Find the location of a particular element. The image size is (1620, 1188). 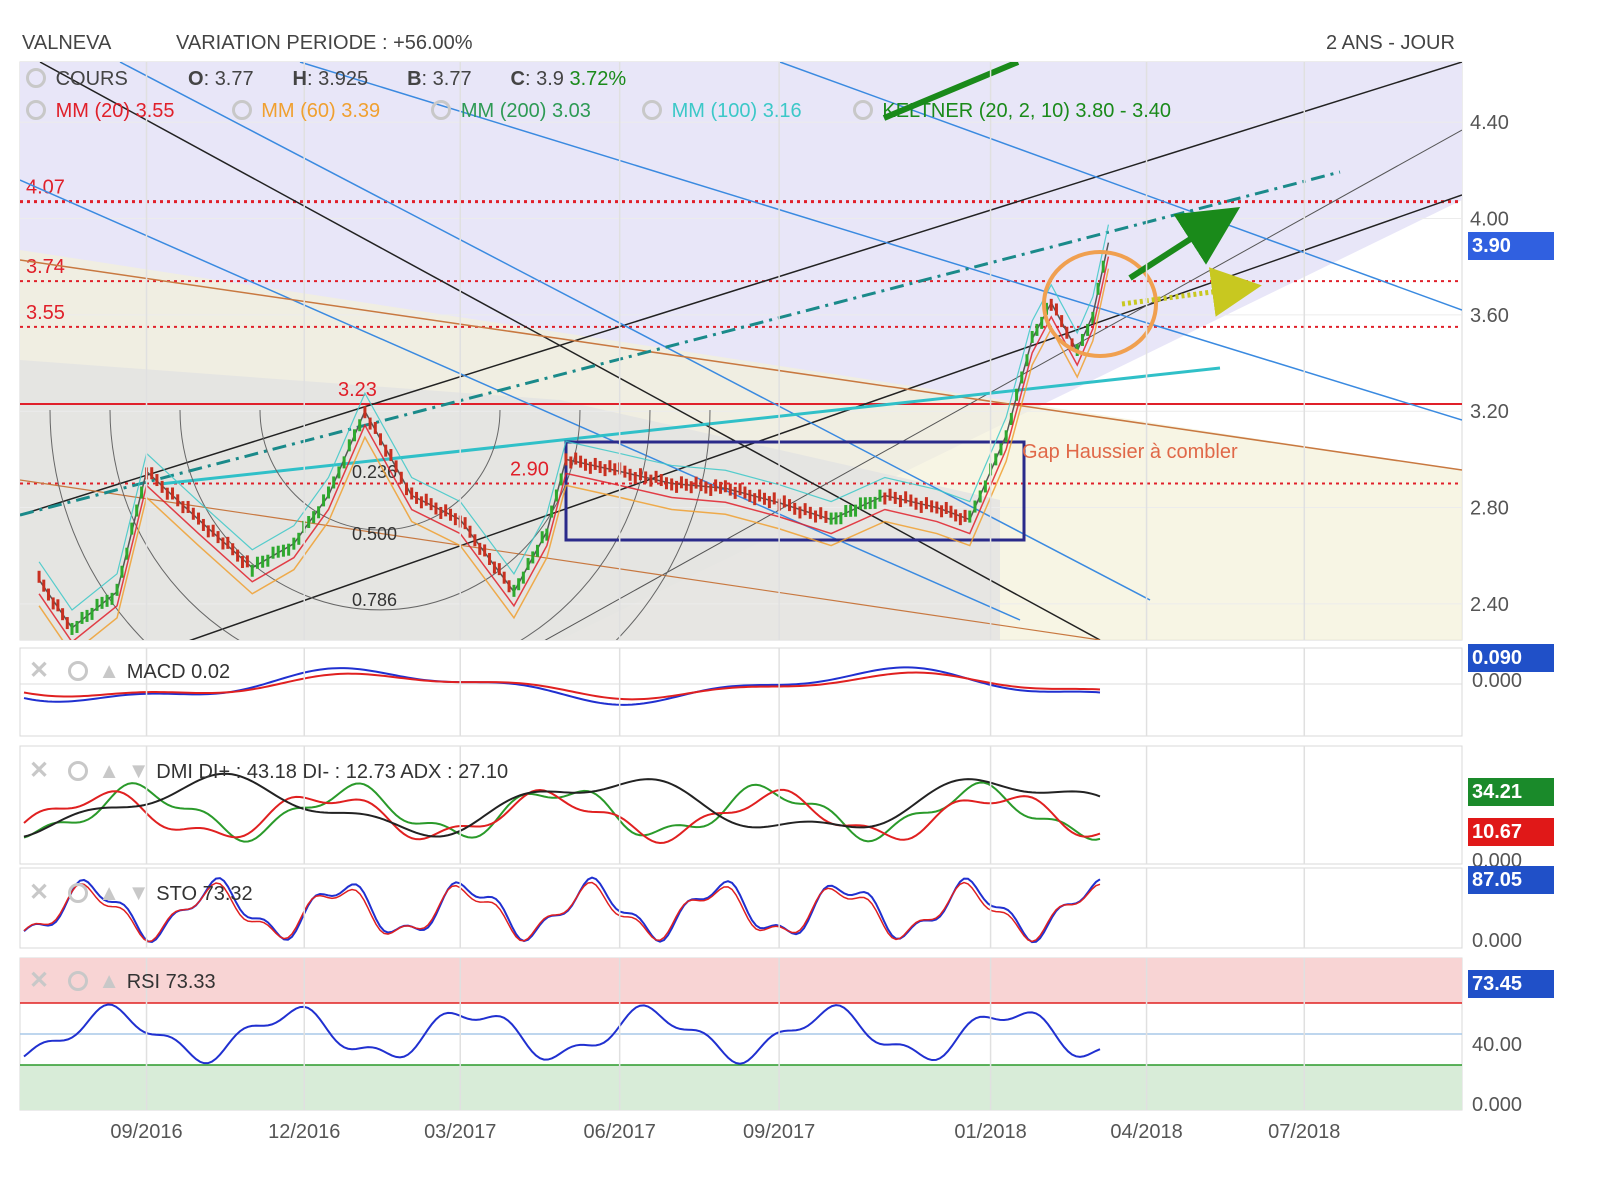

level-label: 2.90 is located at coordinates (529, 469).